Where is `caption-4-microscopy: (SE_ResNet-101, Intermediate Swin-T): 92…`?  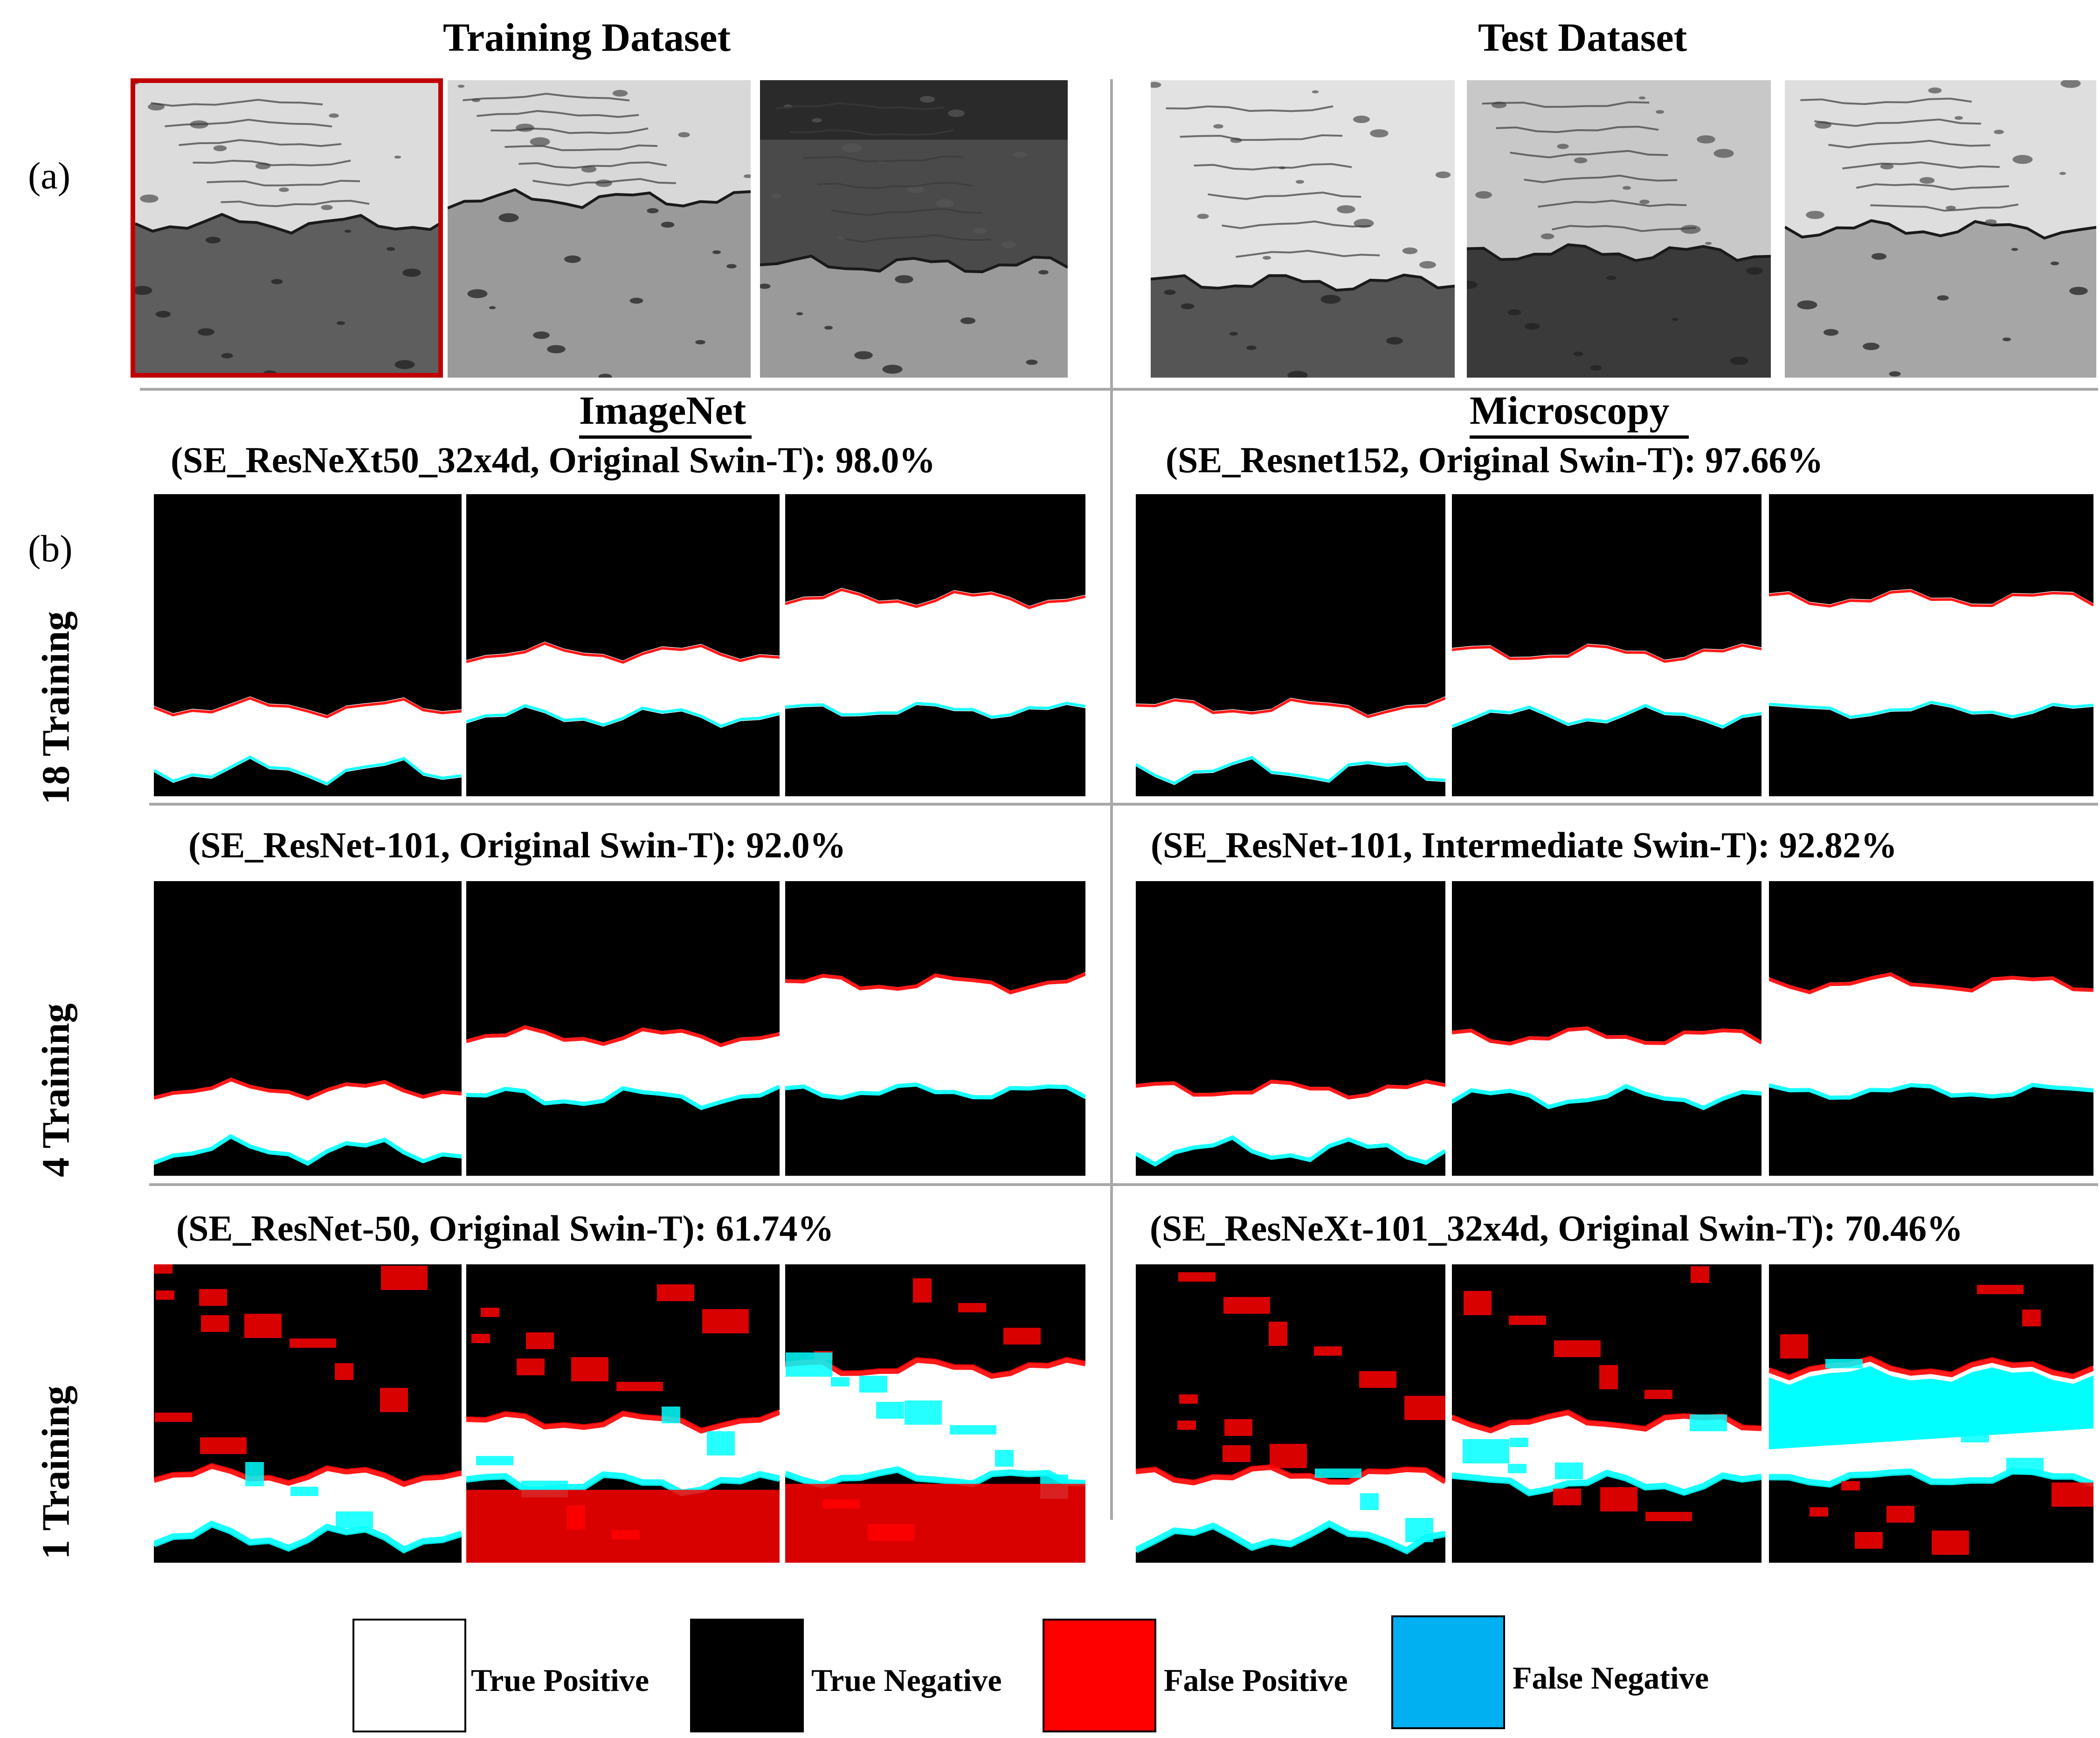 caption-4-microscopy: (SE_ResNet-101, Intermediate Swin-T): 92… is located at coordinates (1524, 845).